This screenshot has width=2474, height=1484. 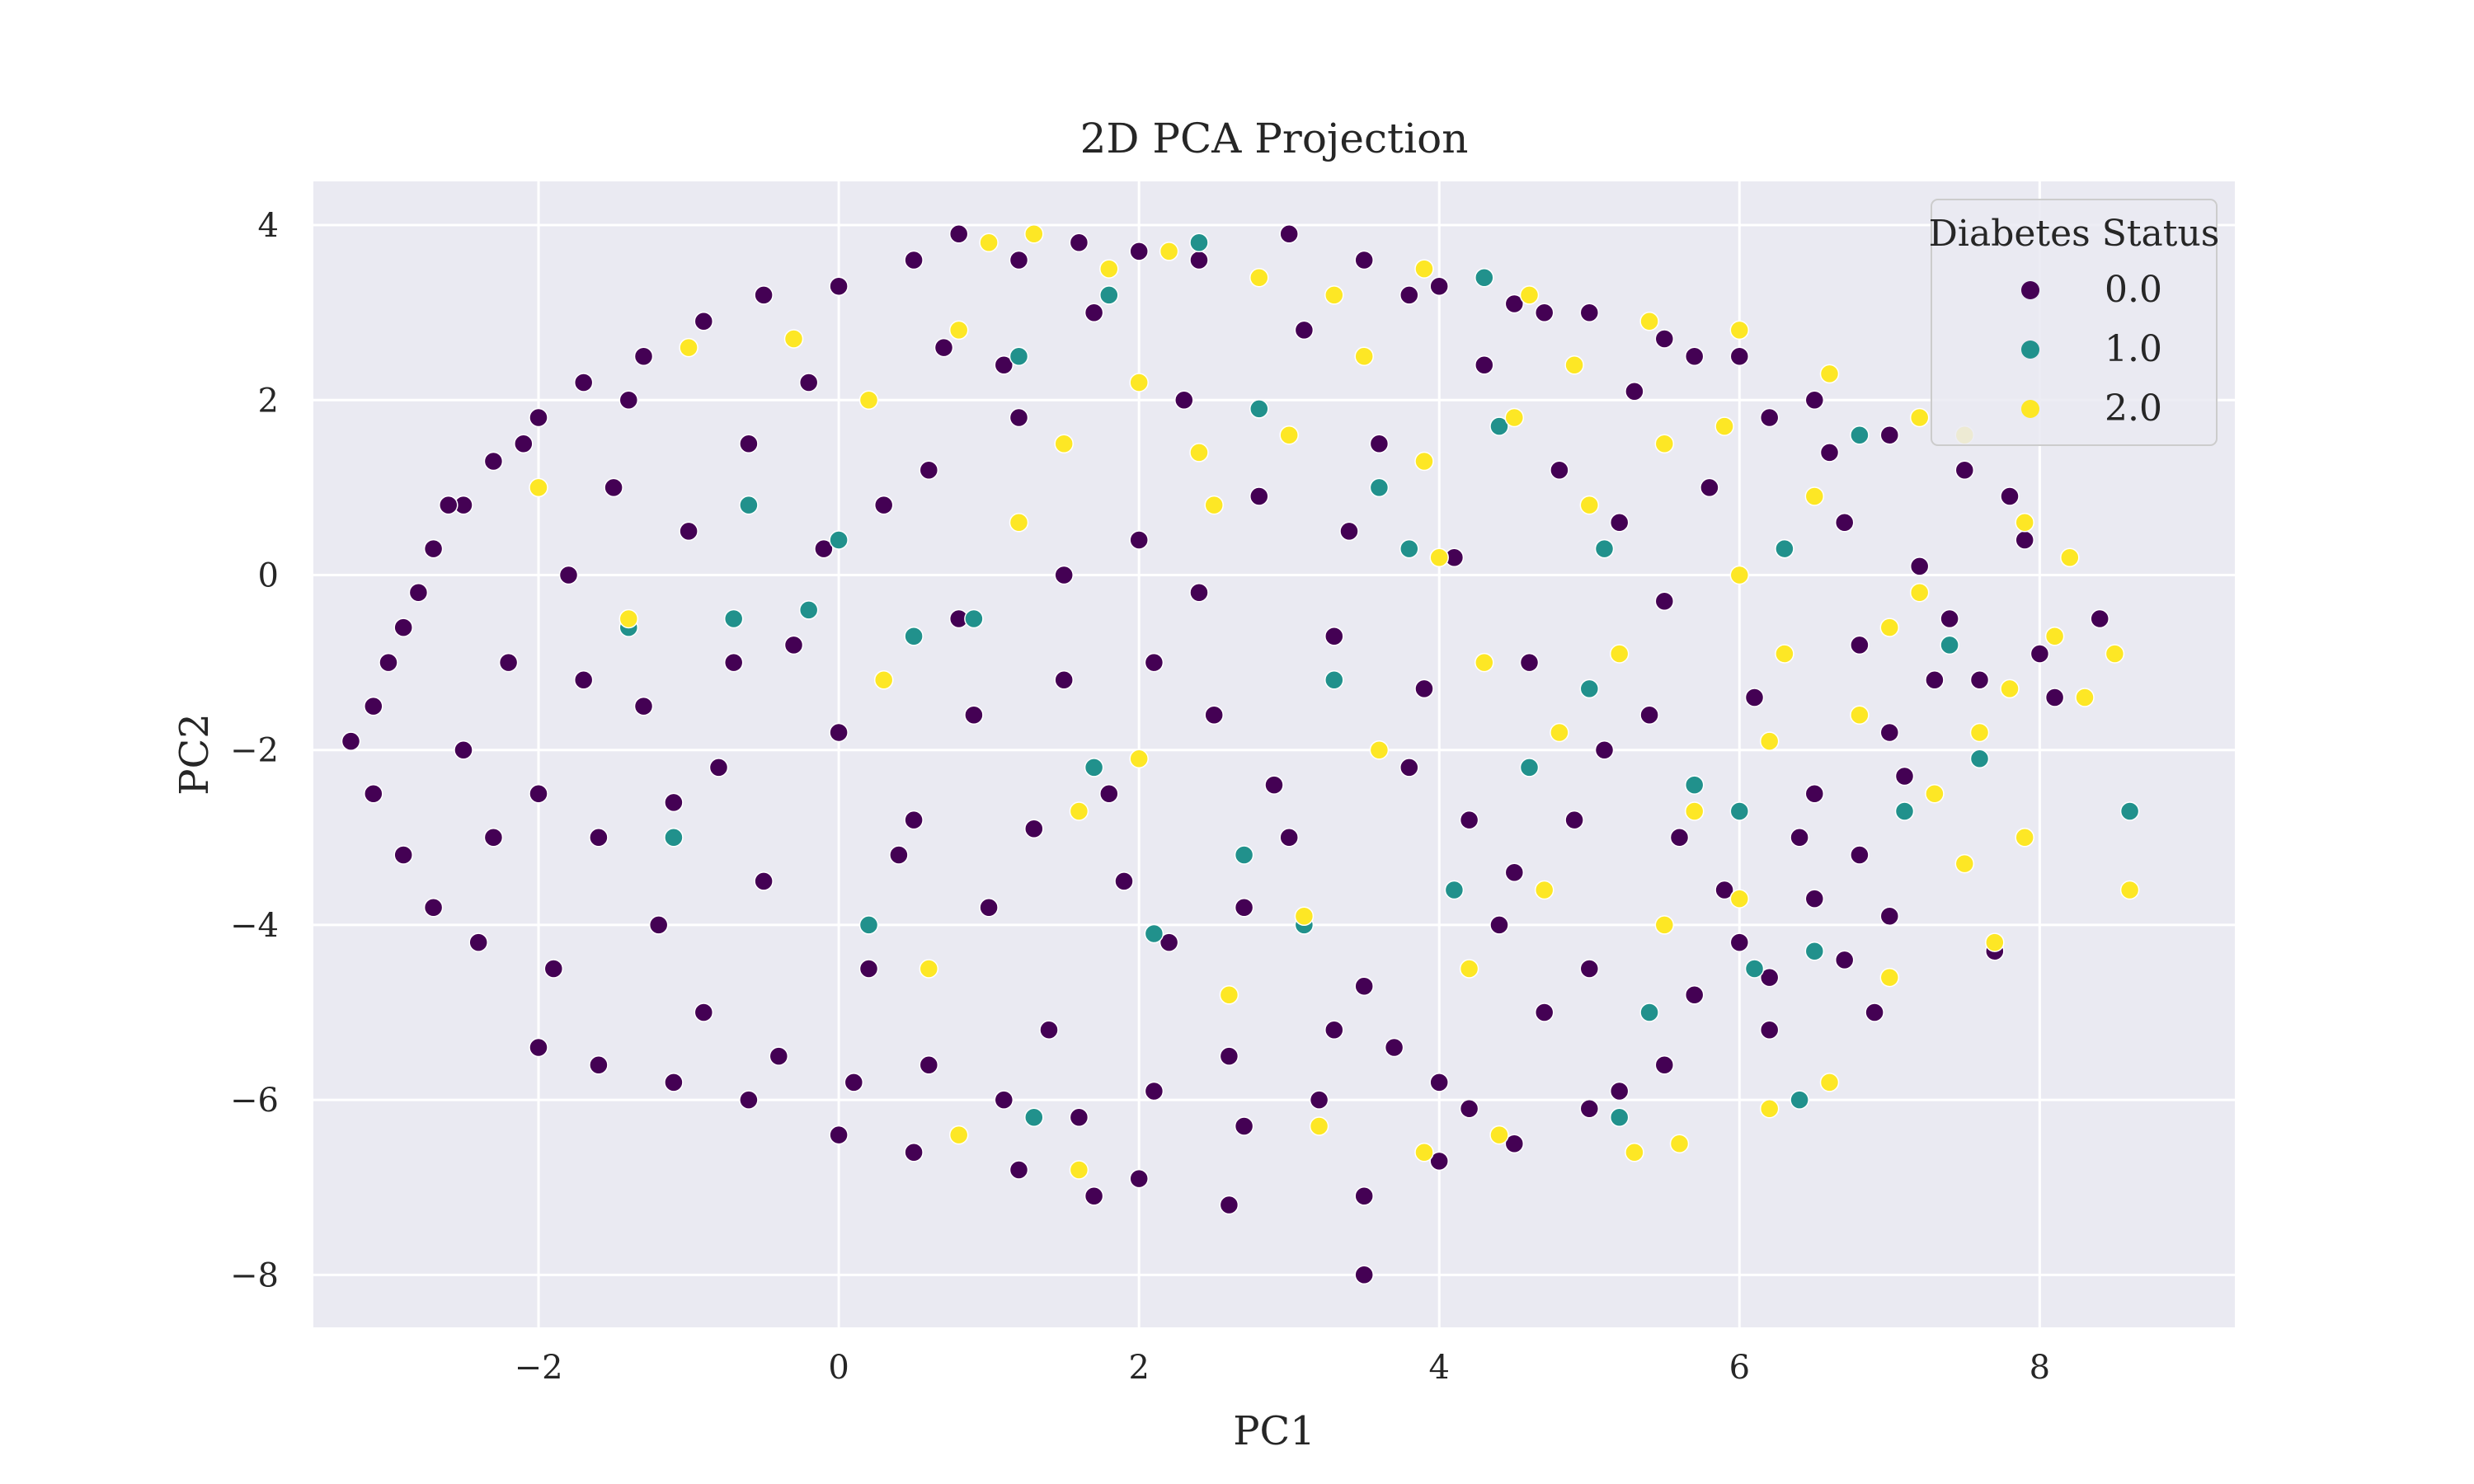 What do you see at coordinates (2133, 290) in the screenshot?
I see `legend-label-0: 0.0` at bounding box center [2133, 290].